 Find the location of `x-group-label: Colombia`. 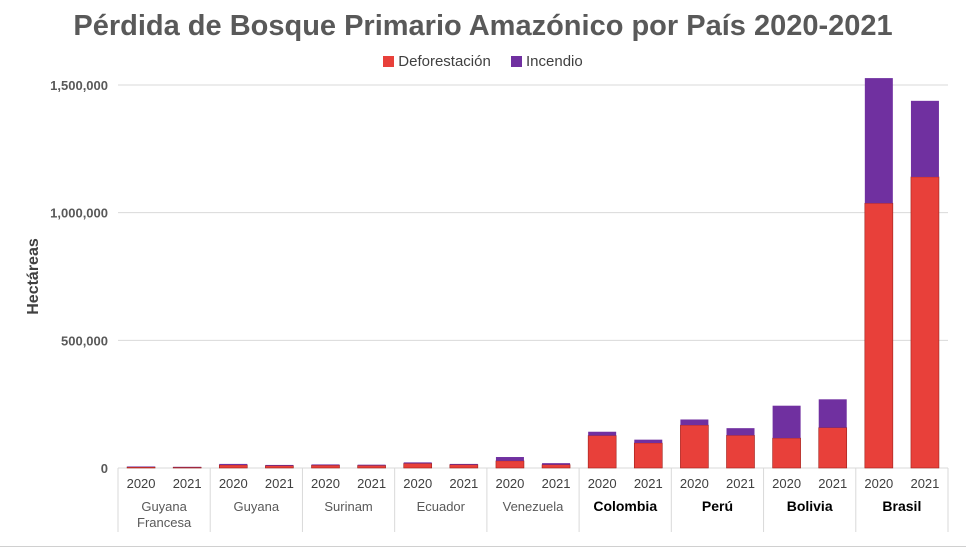

x-group-label: Colombia is located at coordinates (625, 506).